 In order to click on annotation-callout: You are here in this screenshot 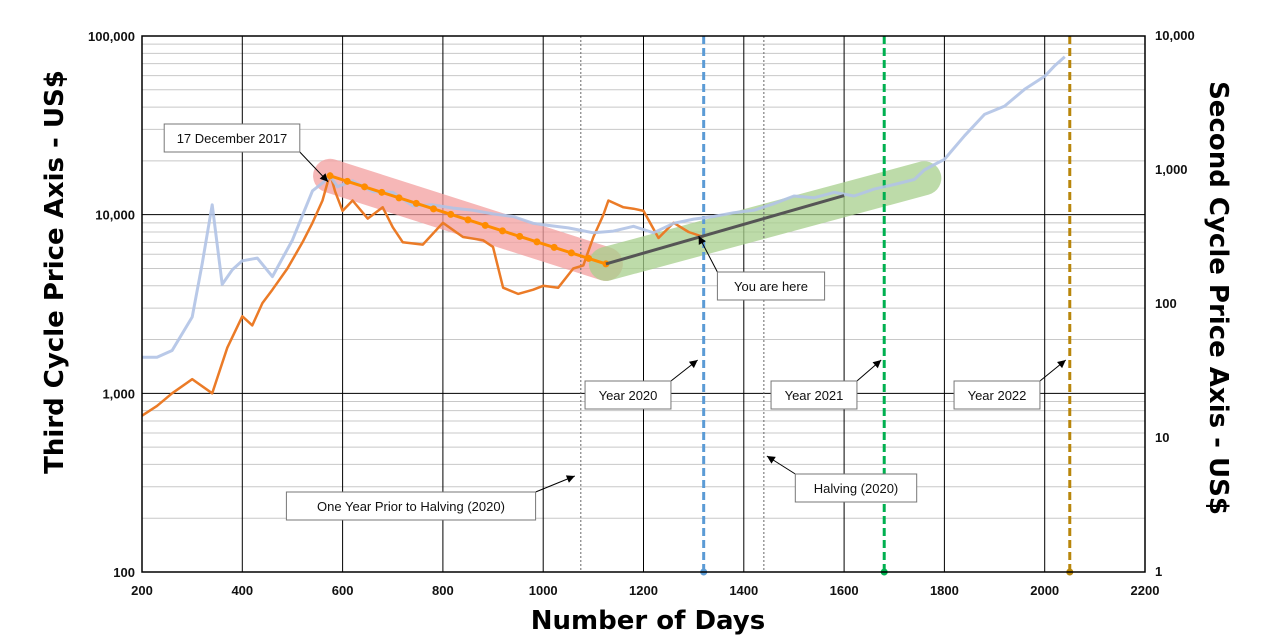, I will do `click(762, 268)`.